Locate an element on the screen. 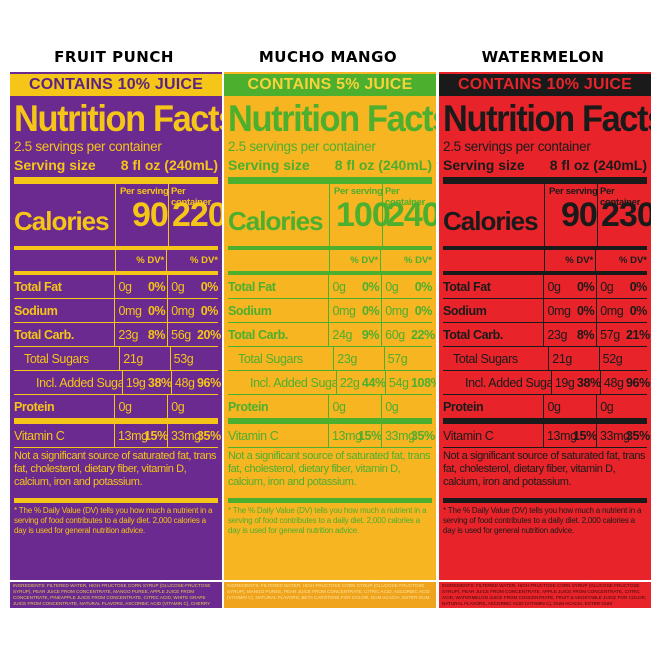 Image resolution: width=660 pixels, height=660 pixels. serving-size-row: Serving size 8 fl oz (240mL) is located at coordinates (330, 166).